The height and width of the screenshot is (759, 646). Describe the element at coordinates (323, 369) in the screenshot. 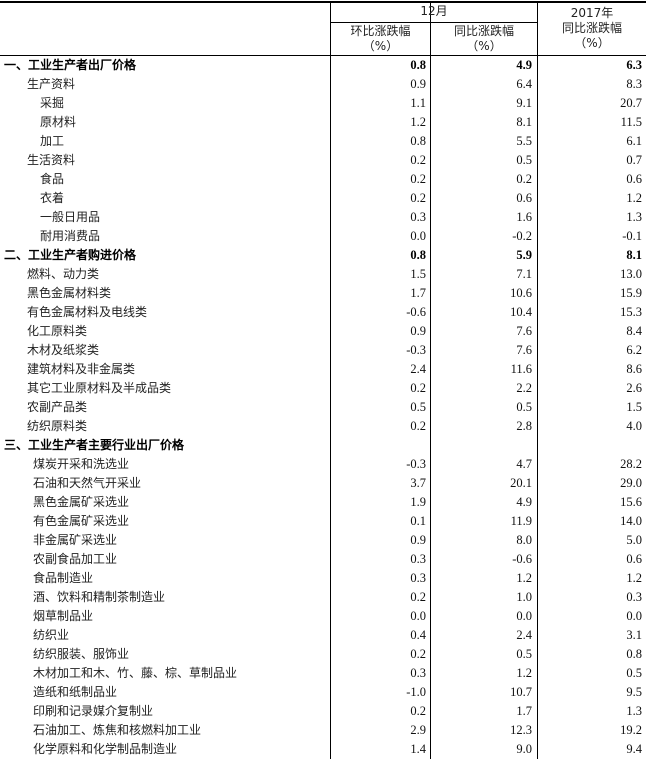

I see `table-row: 建筑材料及非金属类 2.4 11.6 8.6` at that location.